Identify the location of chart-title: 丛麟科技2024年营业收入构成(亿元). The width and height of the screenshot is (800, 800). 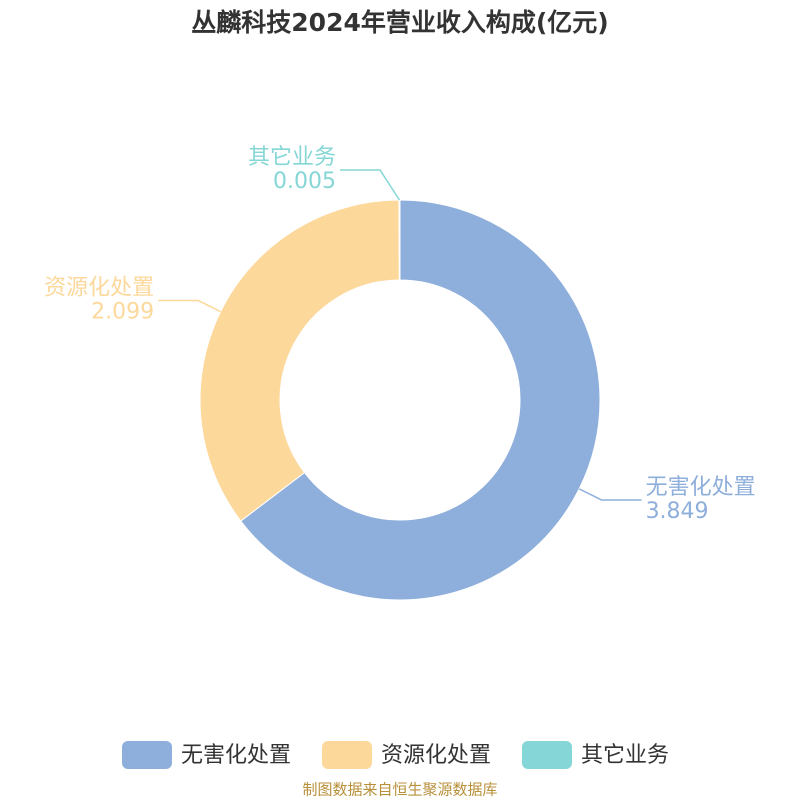
(399, 22).